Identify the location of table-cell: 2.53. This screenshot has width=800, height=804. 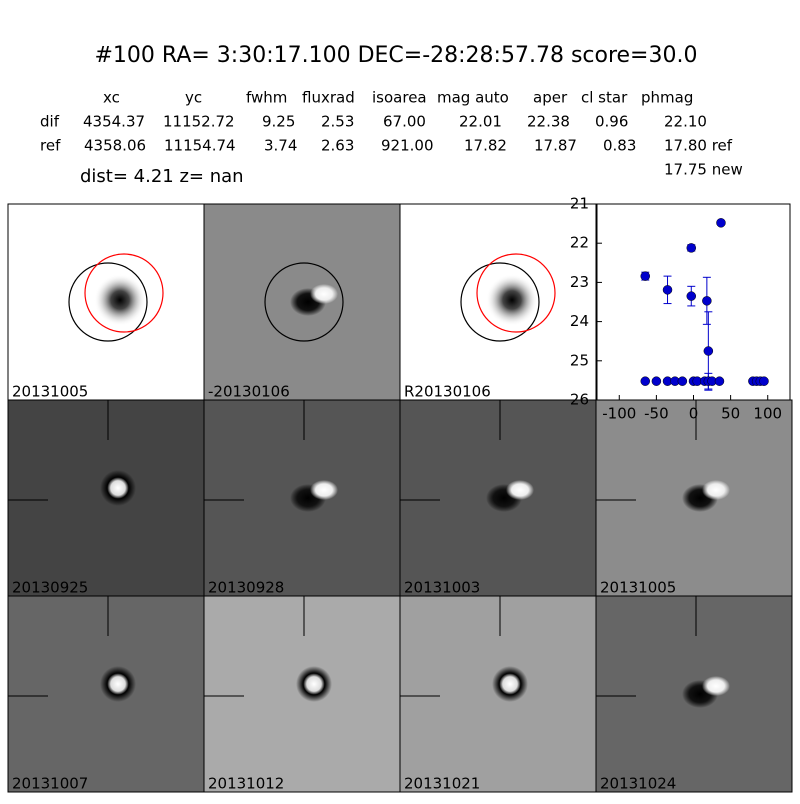
(337, 122).